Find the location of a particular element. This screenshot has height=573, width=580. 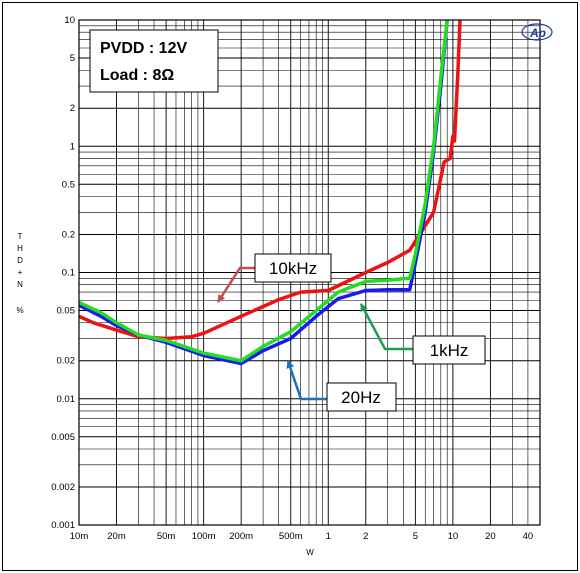

annotation-1khz: 1kHz is located at coordinates (422, 334).